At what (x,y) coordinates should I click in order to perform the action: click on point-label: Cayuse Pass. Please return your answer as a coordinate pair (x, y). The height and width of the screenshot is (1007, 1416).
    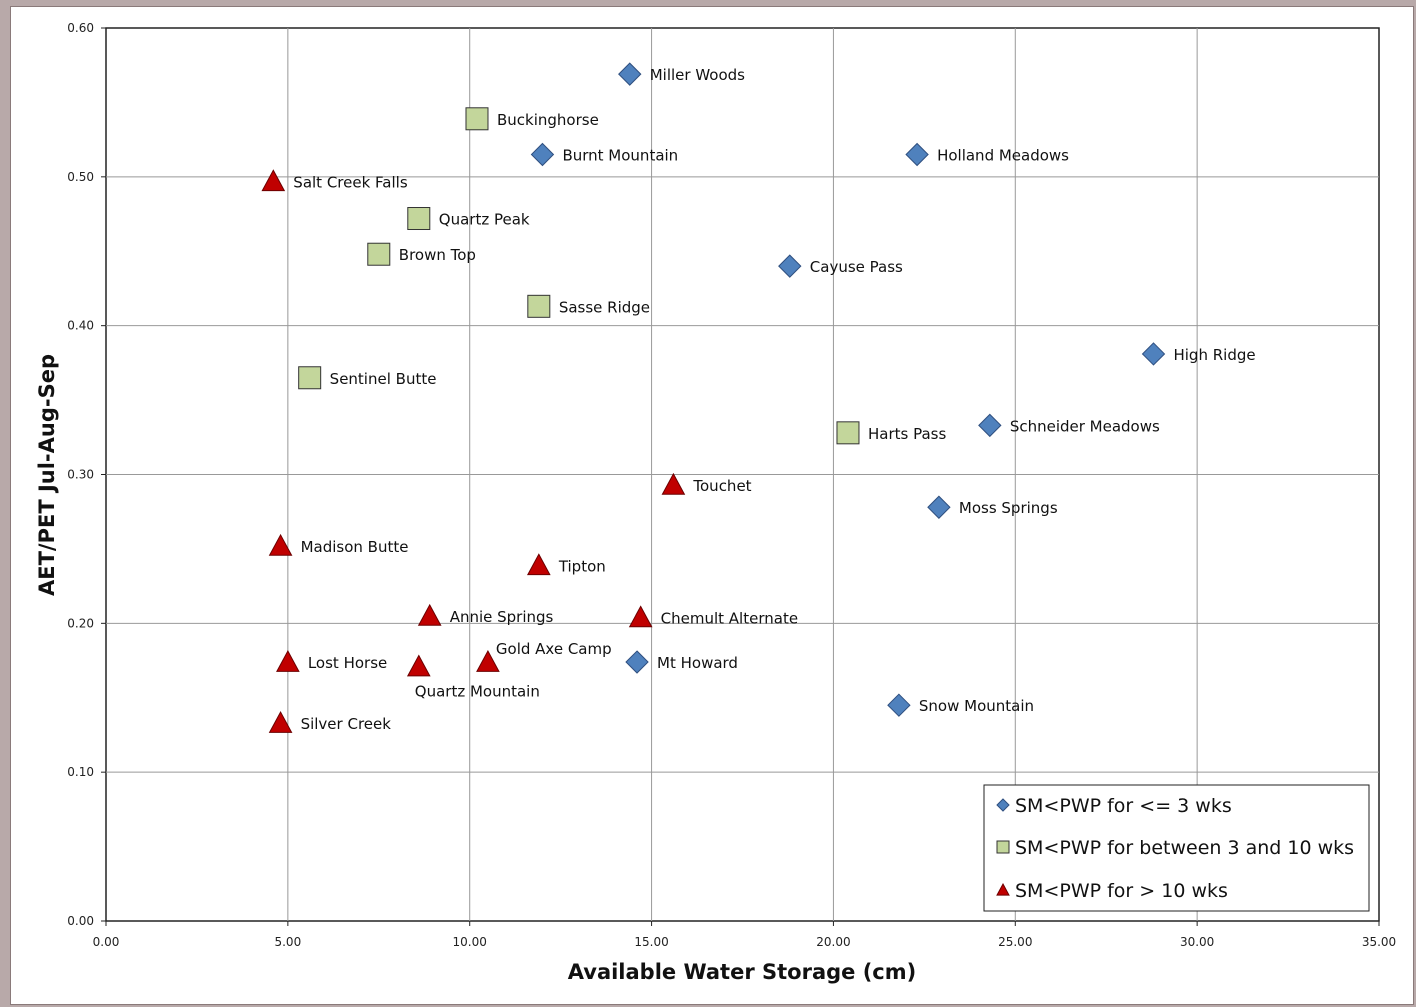
    Looking at the image, I should click on (856, 267).